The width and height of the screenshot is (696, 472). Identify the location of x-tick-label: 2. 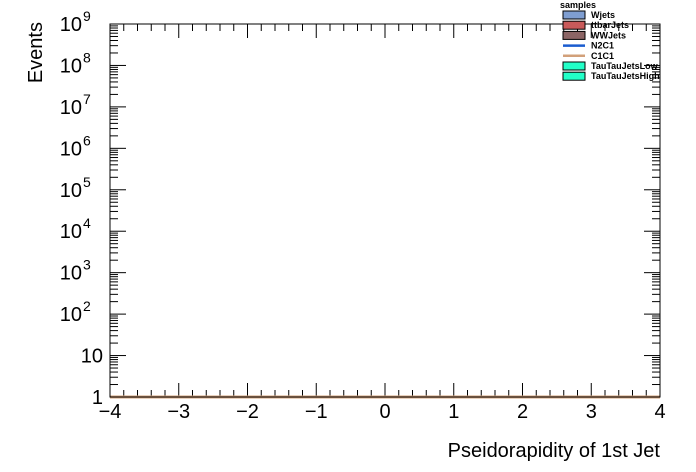
(522, 412).